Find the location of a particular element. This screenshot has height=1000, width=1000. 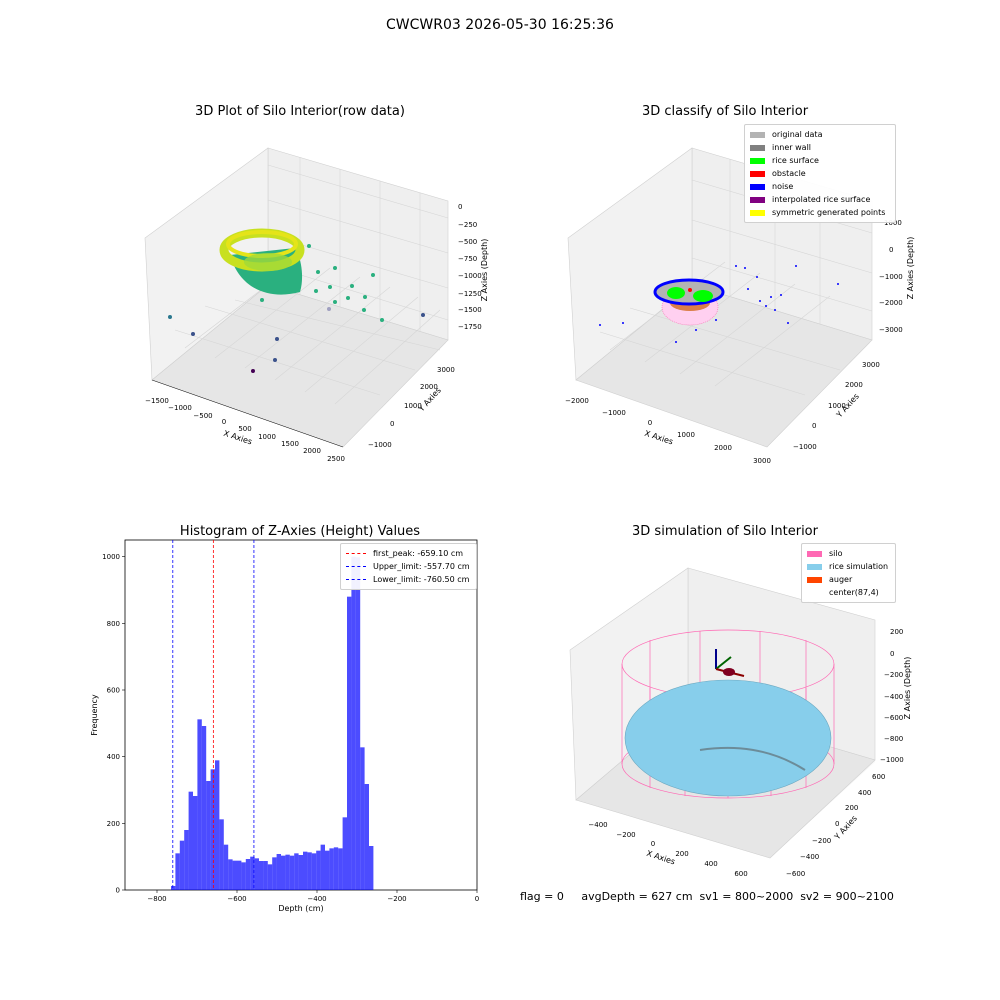

histogram-xtick-label: 0 is located at coordinates (477, 899).